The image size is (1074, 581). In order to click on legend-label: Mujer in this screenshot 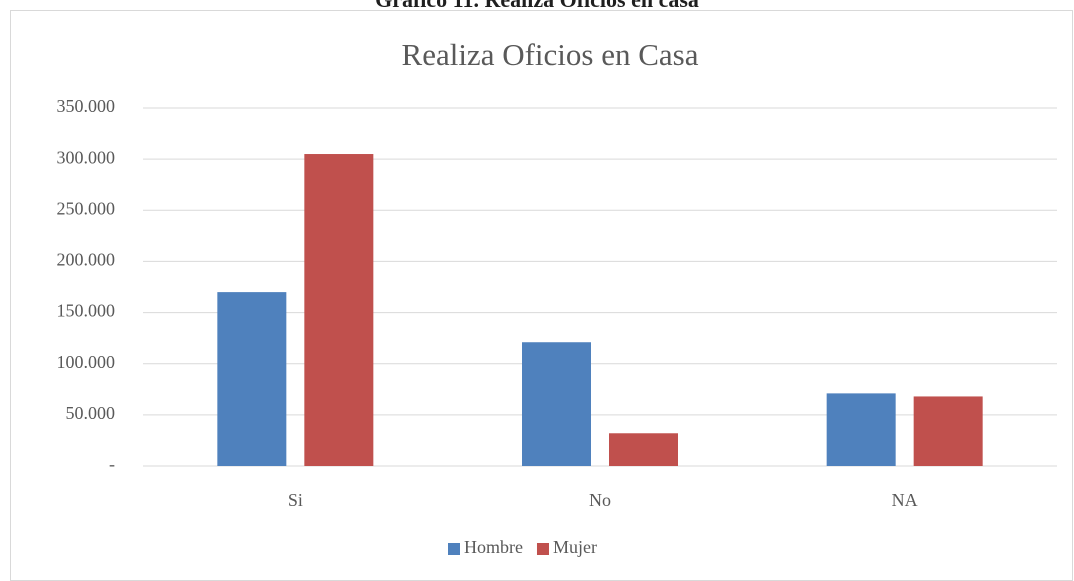, I will do `click(575, 547)`.